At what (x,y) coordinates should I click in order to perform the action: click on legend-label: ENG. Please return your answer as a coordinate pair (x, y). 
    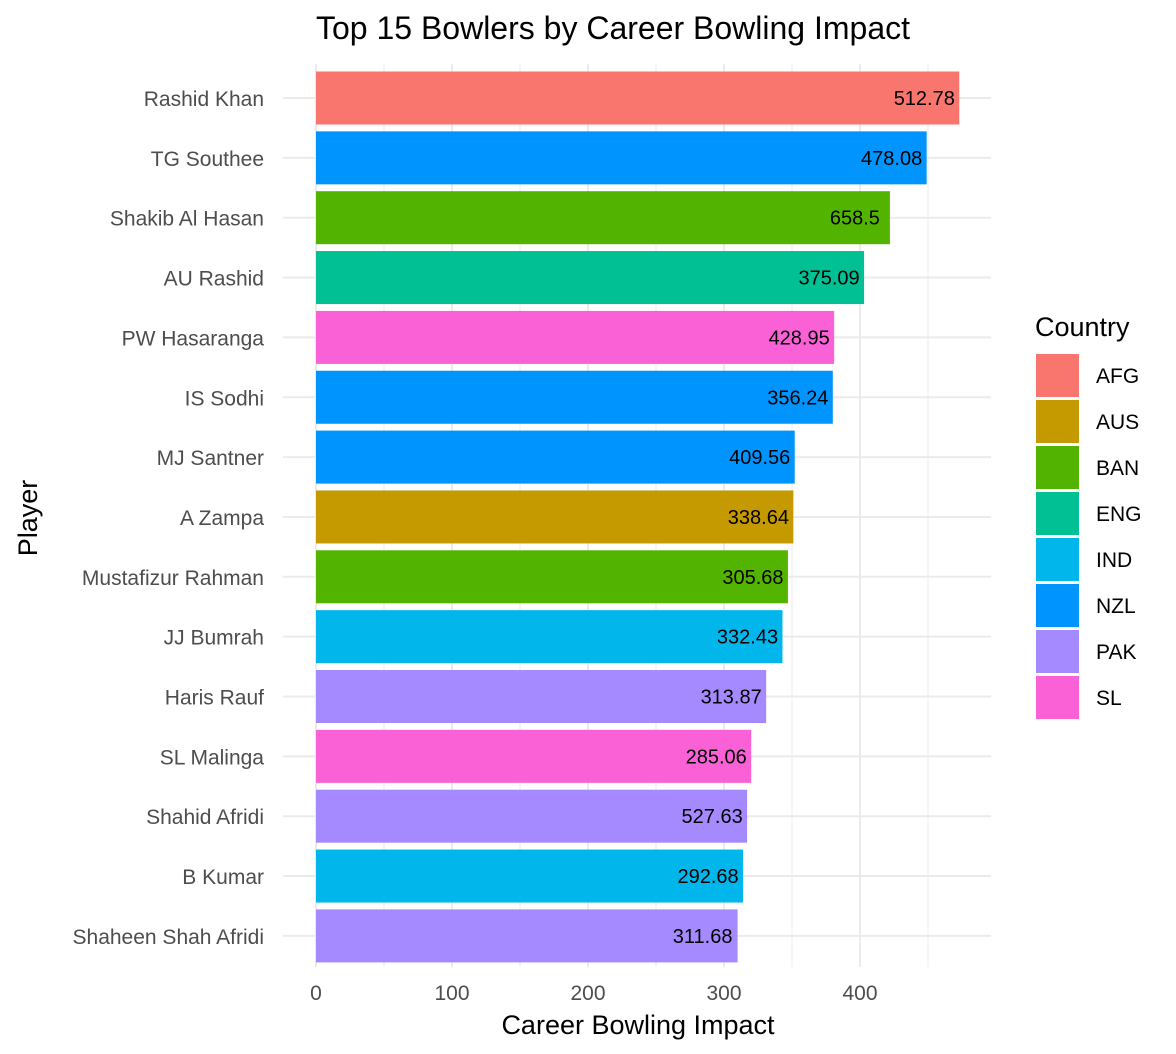
    Looking at the image, I should click on (1119, 514).